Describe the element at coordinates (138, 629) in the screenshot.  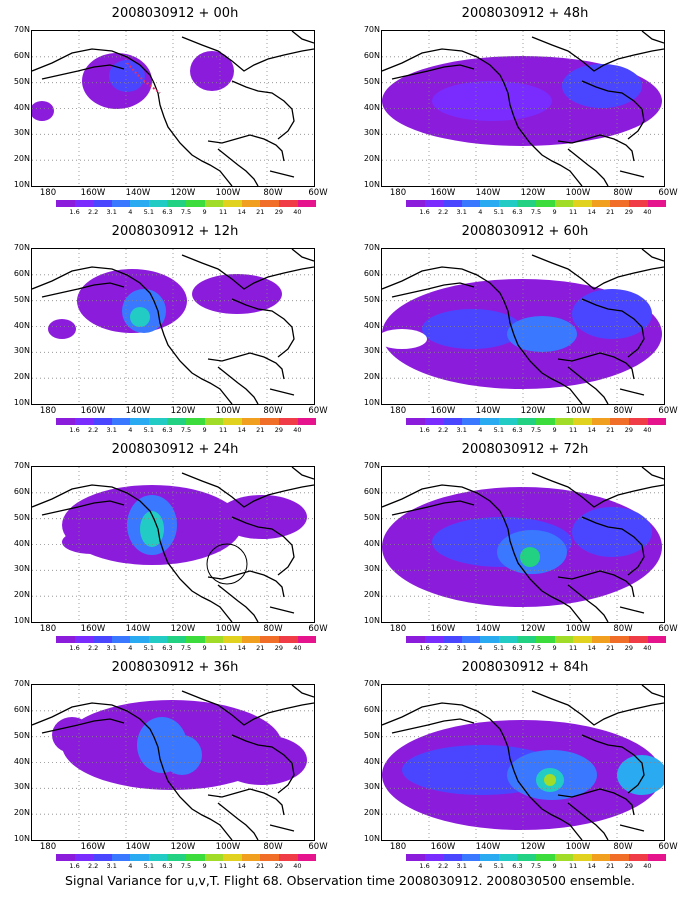
I see `longitude-tick-label: 140W` at that location.